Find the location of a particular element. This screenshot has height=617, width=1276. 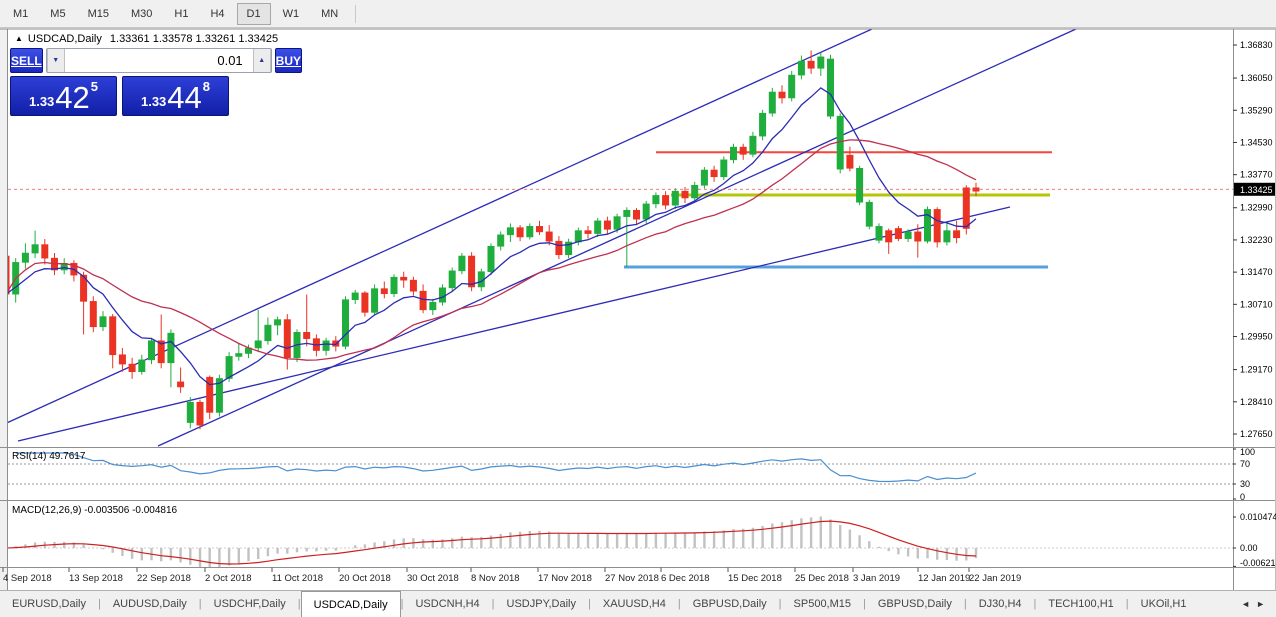

volume-input is located at coordinates (158, 60).